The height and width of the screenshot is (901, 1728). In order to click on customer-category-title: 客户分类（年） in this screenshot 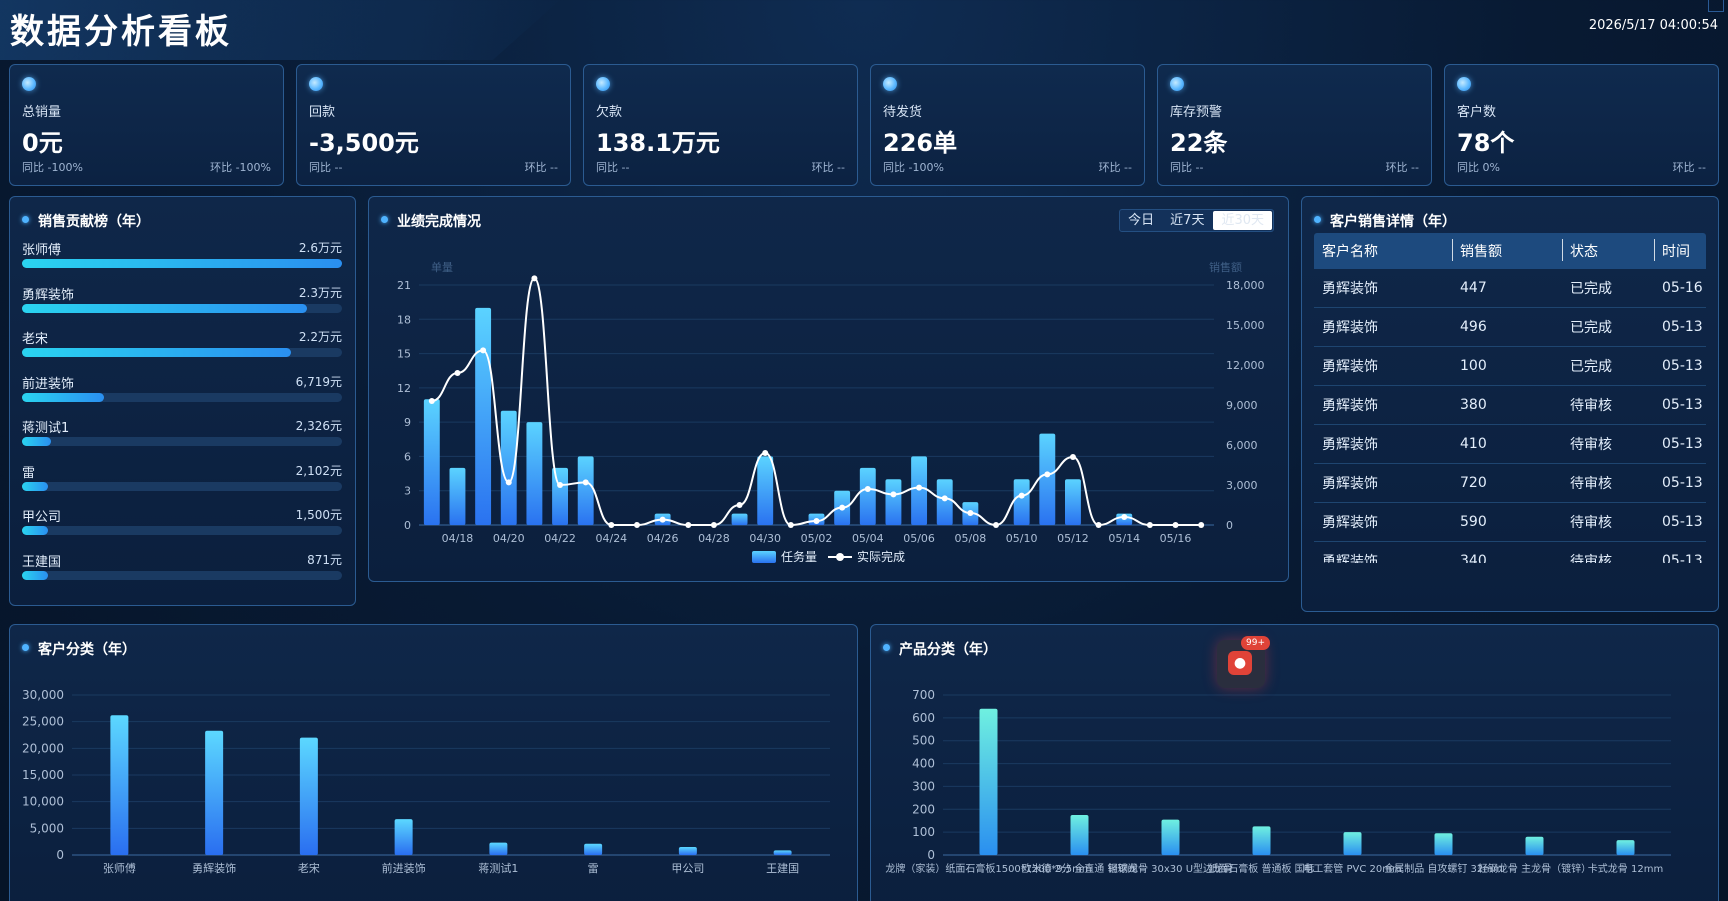, I will do `click(79, 649)`.